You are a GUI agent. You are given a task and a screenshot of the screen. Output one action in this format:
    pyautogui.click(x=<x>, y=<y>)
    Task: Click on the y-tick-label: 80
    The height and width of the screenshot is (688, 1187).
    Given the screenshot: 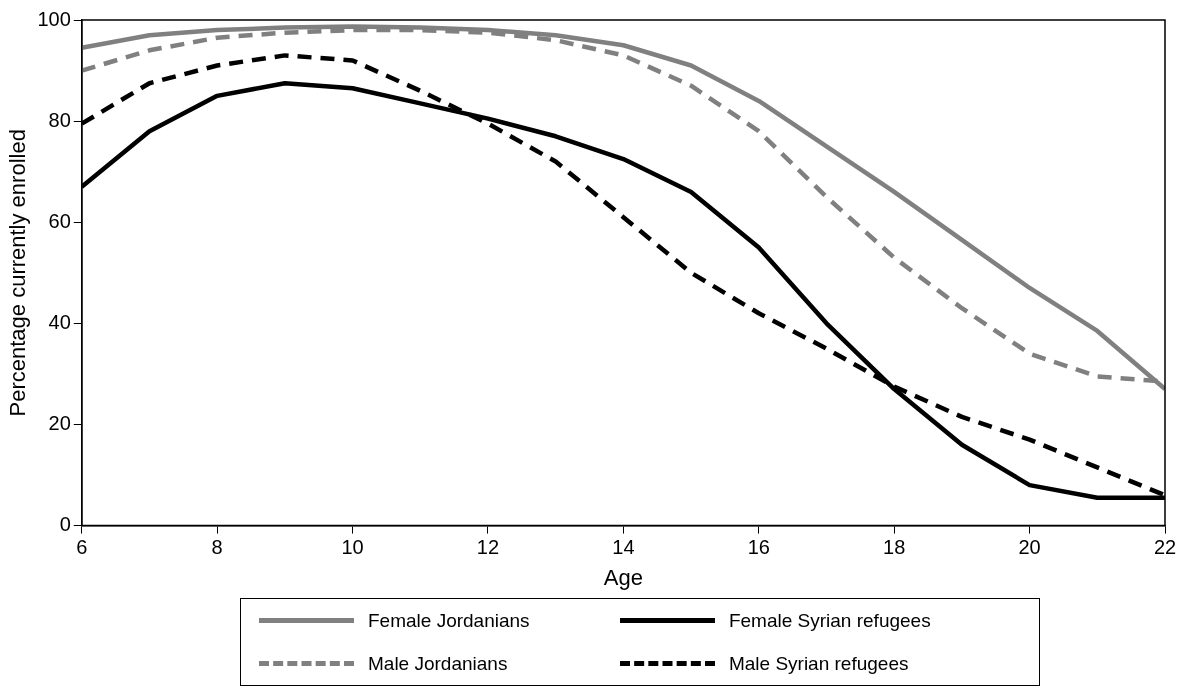 What is the action you would take?
    pyautogui.click(x=59, y=119)
    